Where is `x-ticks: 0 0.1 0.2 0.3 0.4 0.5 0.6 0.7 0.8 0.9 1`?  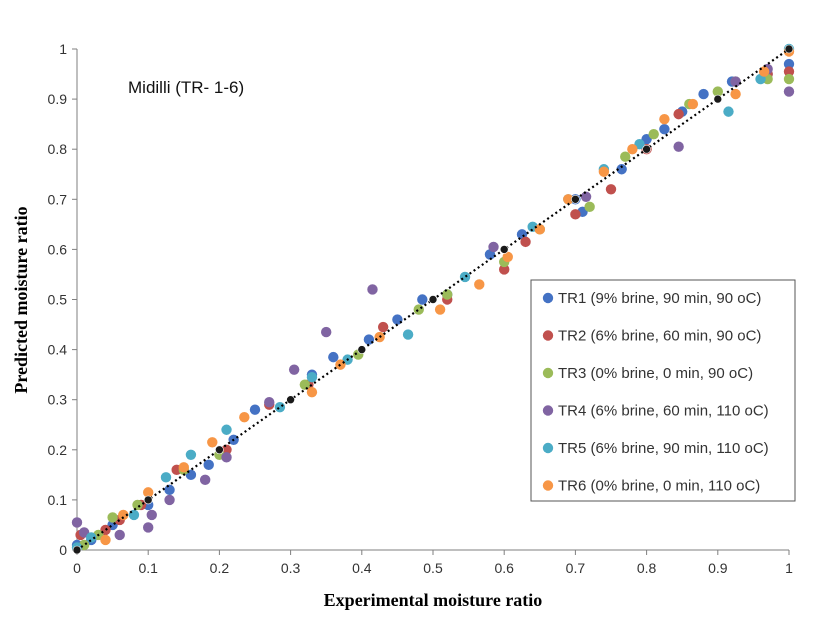
x-ticks: 0 0.1 0.2 0.3 0.4 0.5 0.6 0.7 0.8 0.9 1 is located at coordinates (433, 563).